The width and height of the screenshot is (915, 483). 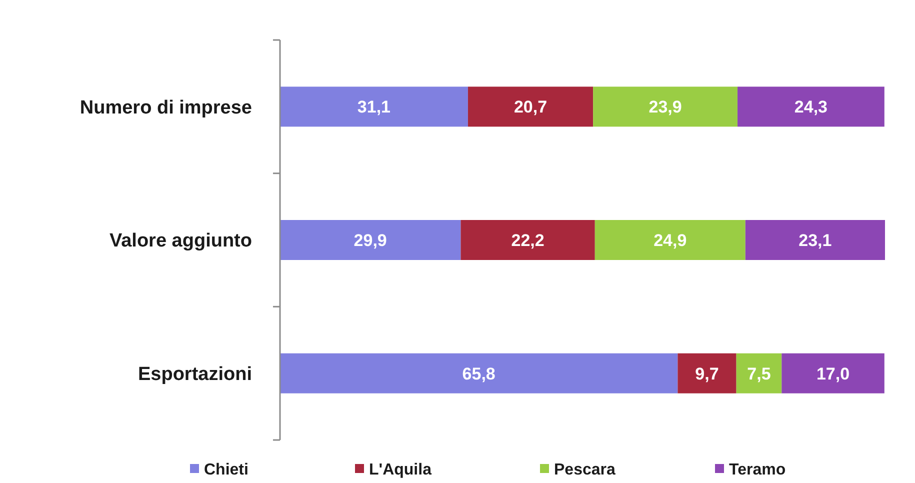 I want to click on data-label: 23,9, so click(x=665, y=107).